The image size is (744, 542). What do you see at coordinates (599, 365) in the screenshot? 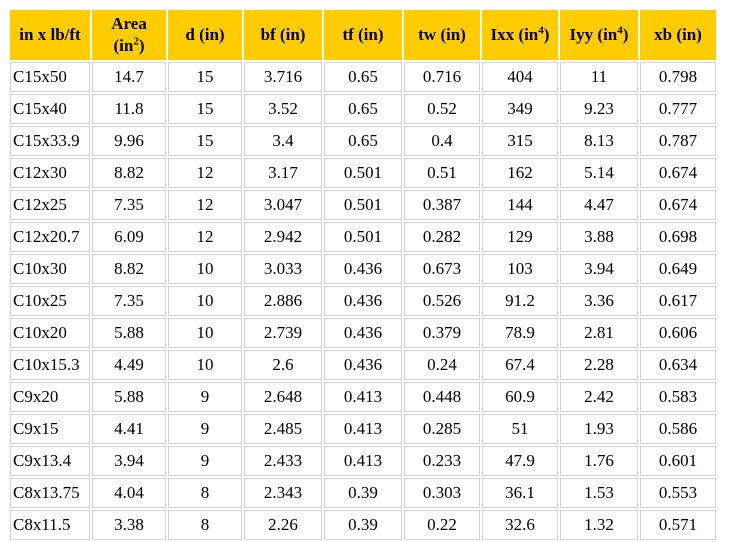
I see `cell-iyy: 2.28` at bounding box center [599, 365].